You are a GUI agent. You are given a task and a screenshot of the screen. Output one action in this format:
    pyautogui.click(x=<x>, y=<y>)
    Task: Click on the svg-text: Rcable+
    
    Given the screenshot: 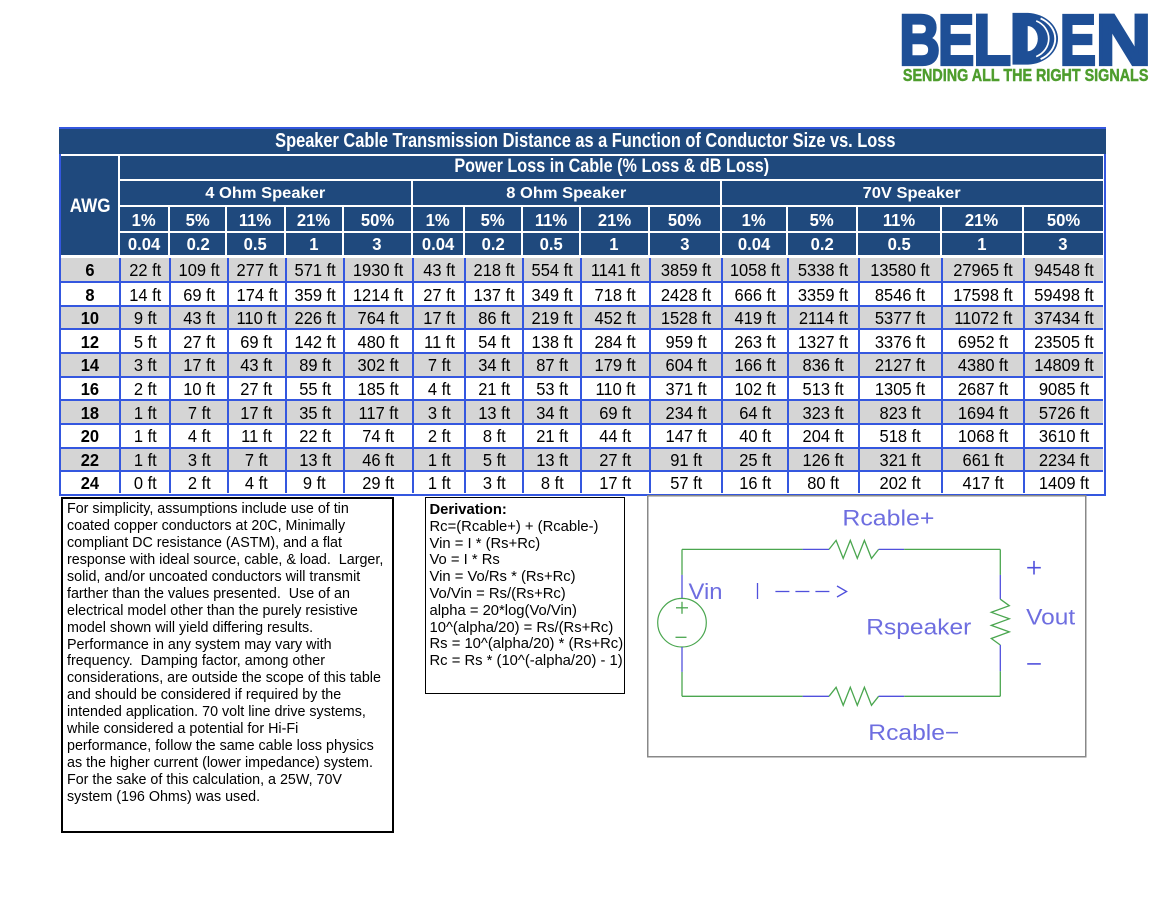 What is the action you would take?
    pyautogui.click(x=888, y=517)
    